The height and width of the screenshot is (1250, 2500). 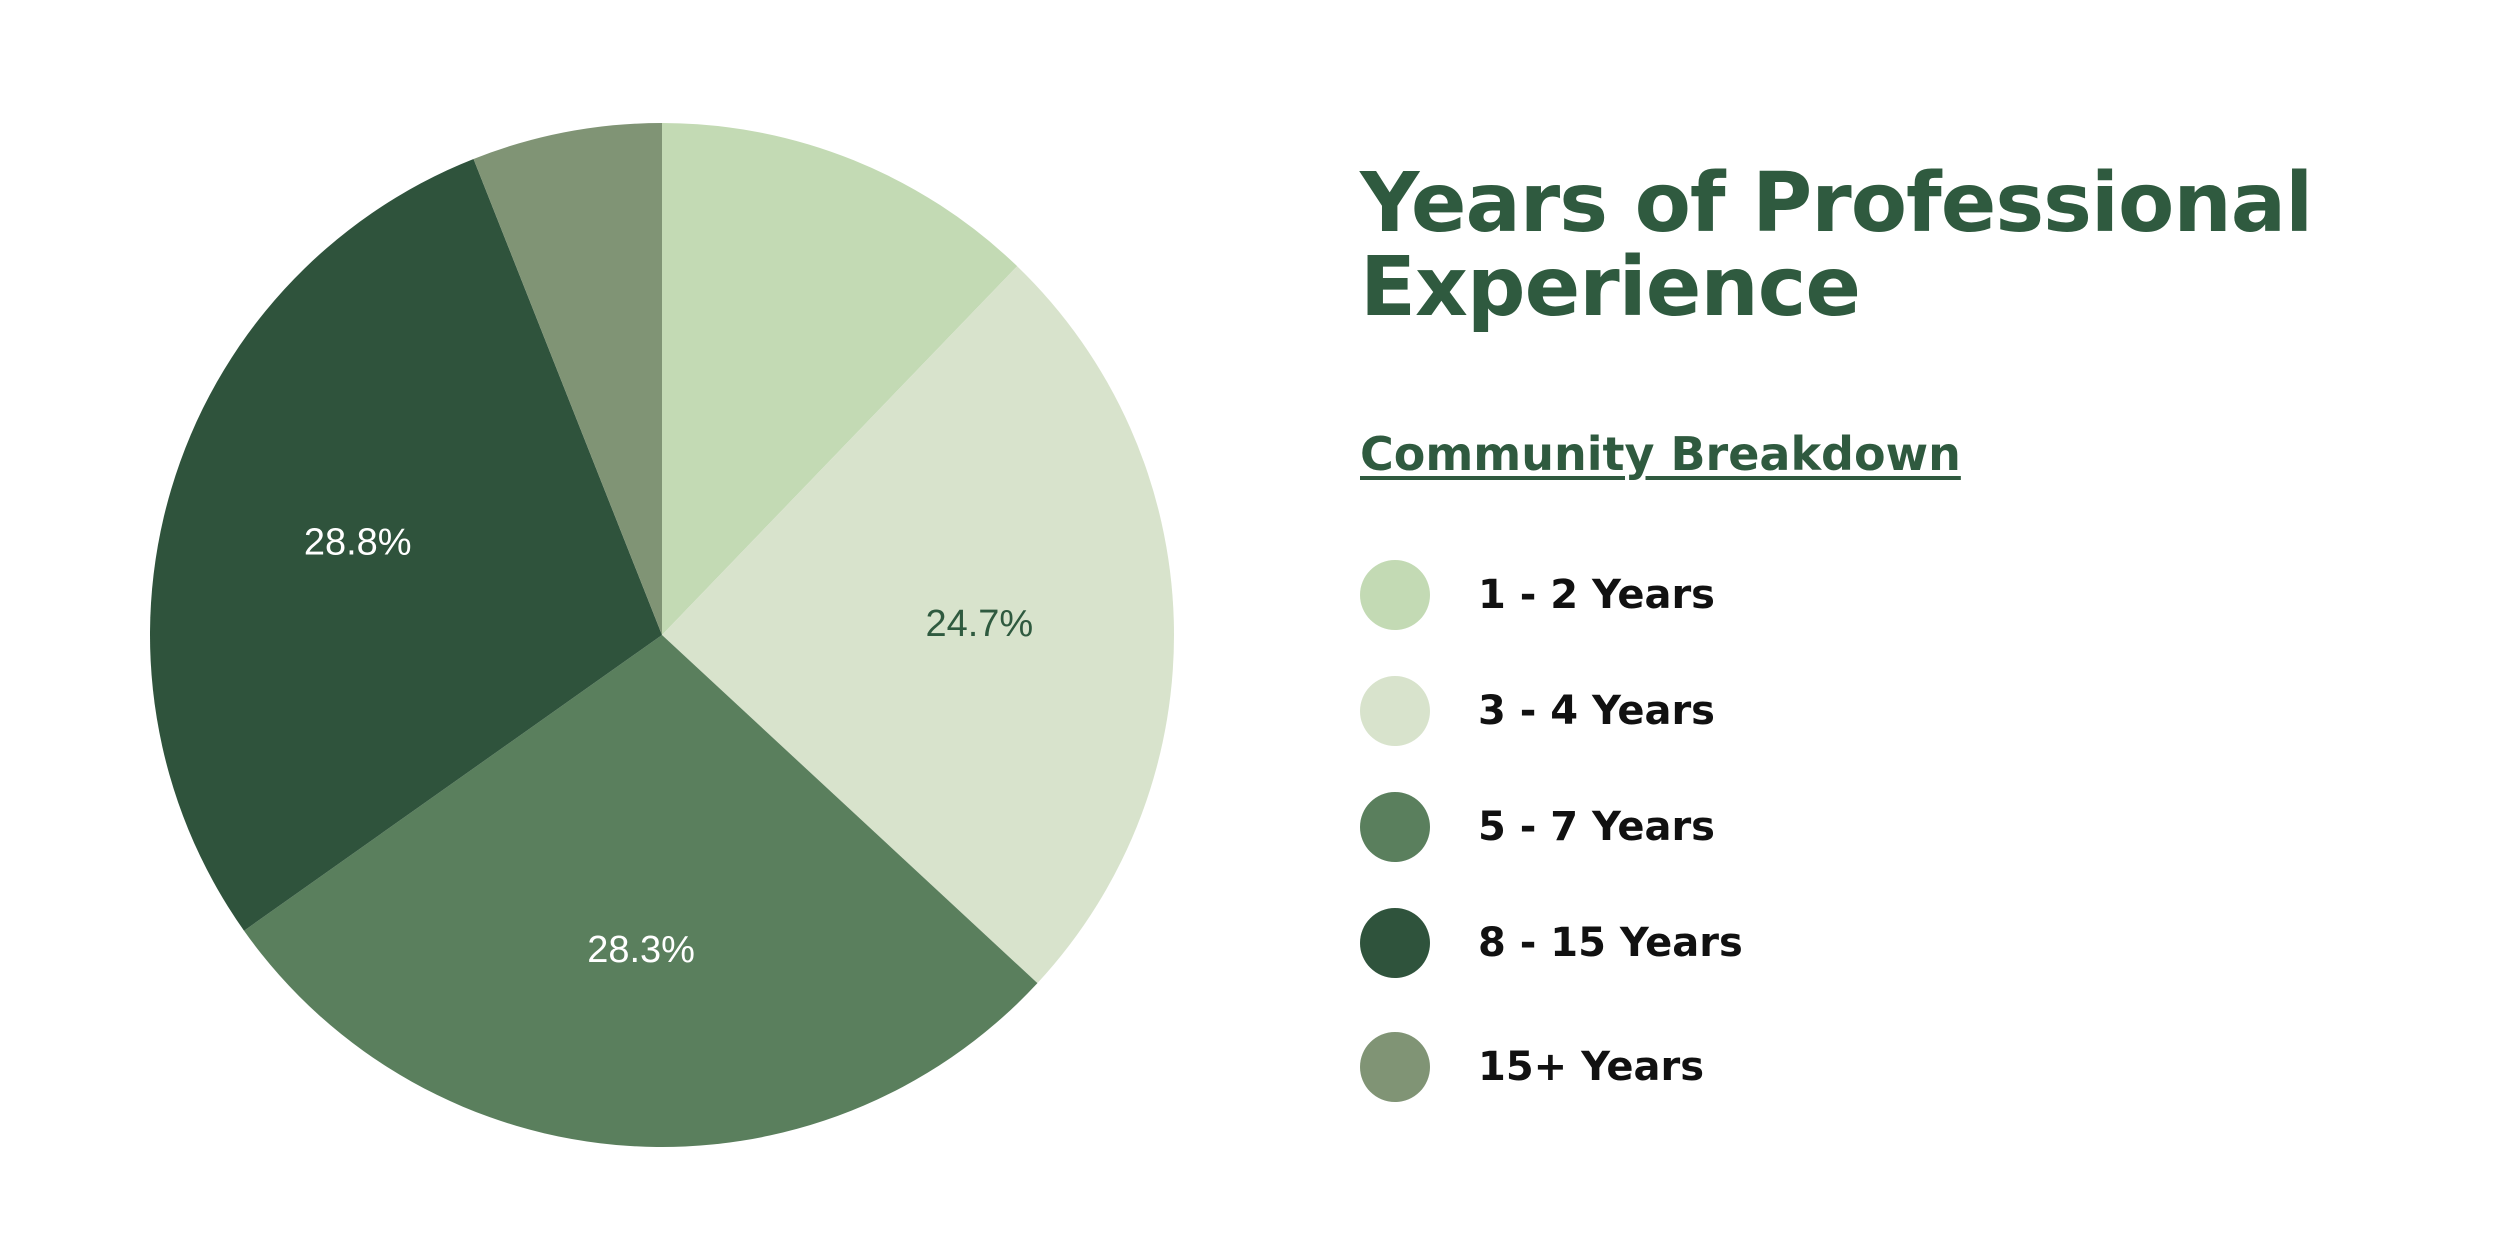 I want to click on legend-label: 15+ Years, so click(x=1591, y=1067).